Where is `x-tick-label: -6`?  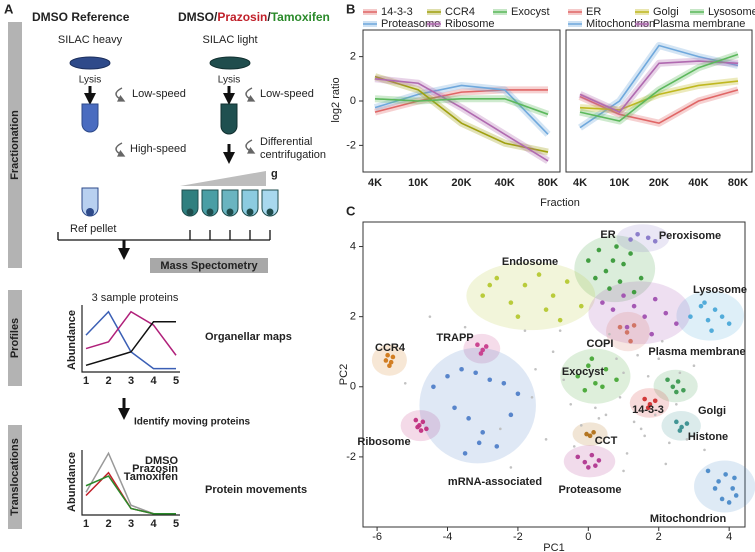 x-tick-label: -6 is located at coordinates (377, 537).